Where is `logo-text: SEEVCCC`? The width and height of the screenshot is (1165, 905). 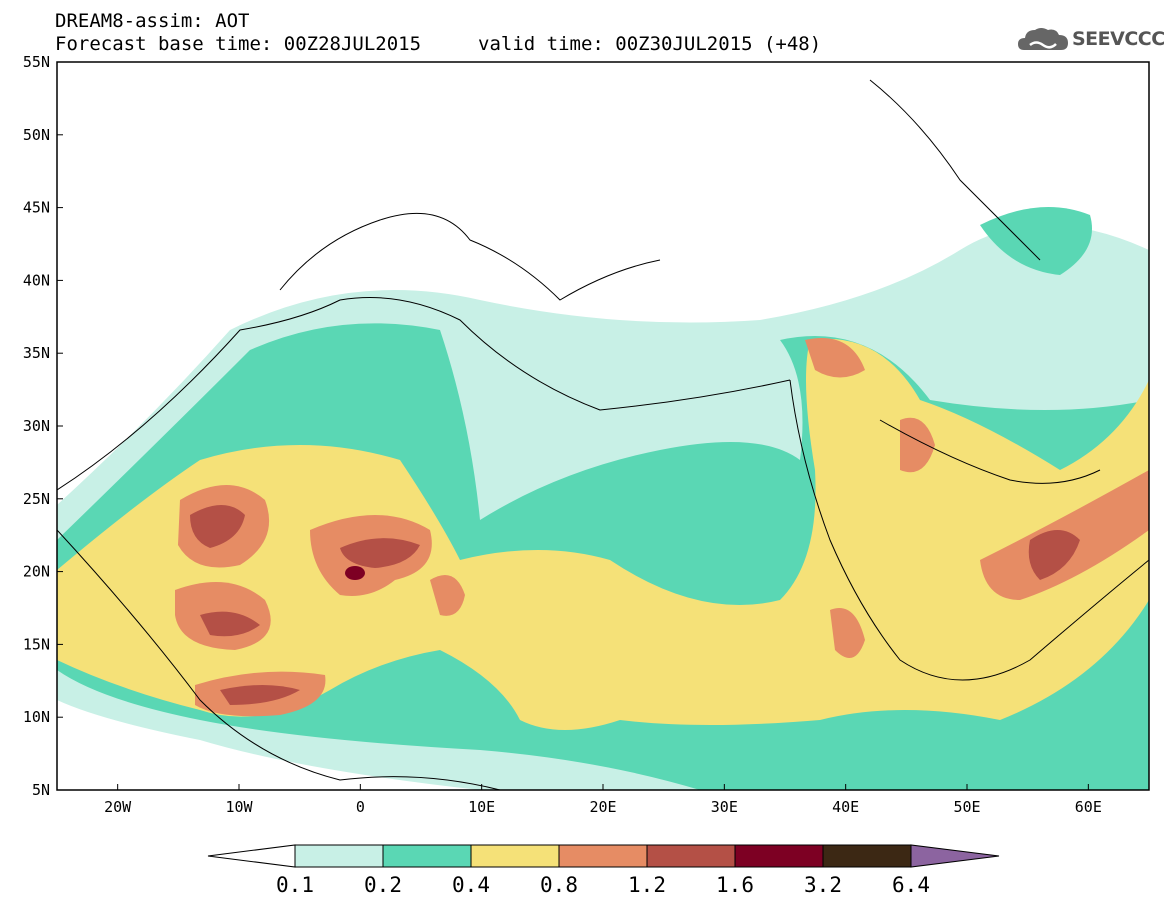
logo-text: SEEVCCC is located at coordinates (1118, 39).